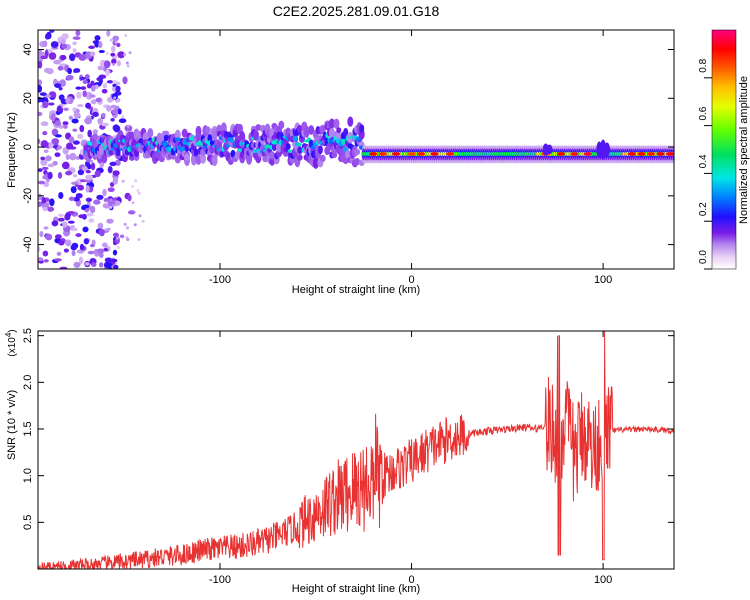 The height and width of the screenshot is (600, 750). What do you see at coordinates (28, 335) in the screenshot?
I see `snr-ytick-label: 2.5` at bounding box center [28, 335].